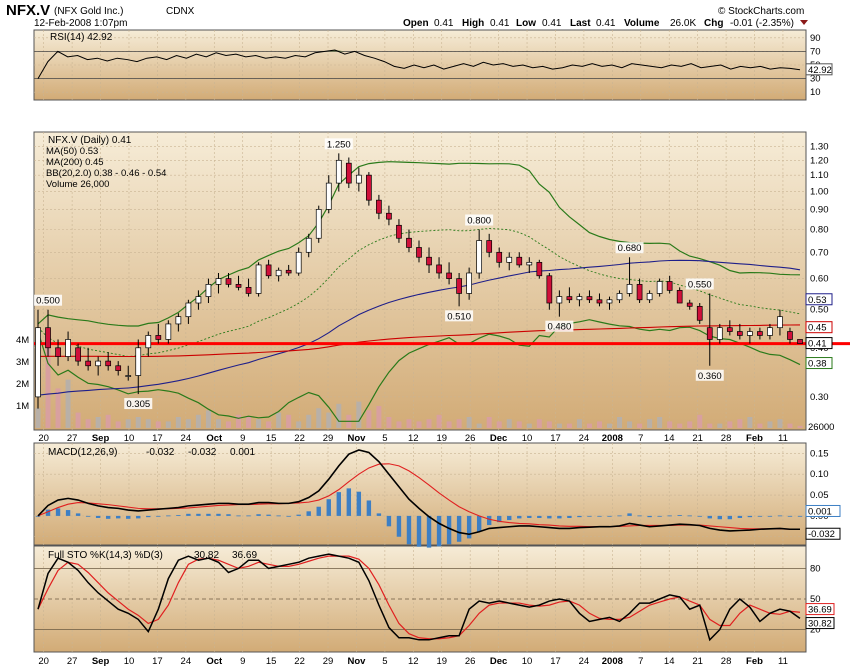 This screenshot has height=668, width=850. I want to click on price-annotation: 0.800, so click(479, 221).